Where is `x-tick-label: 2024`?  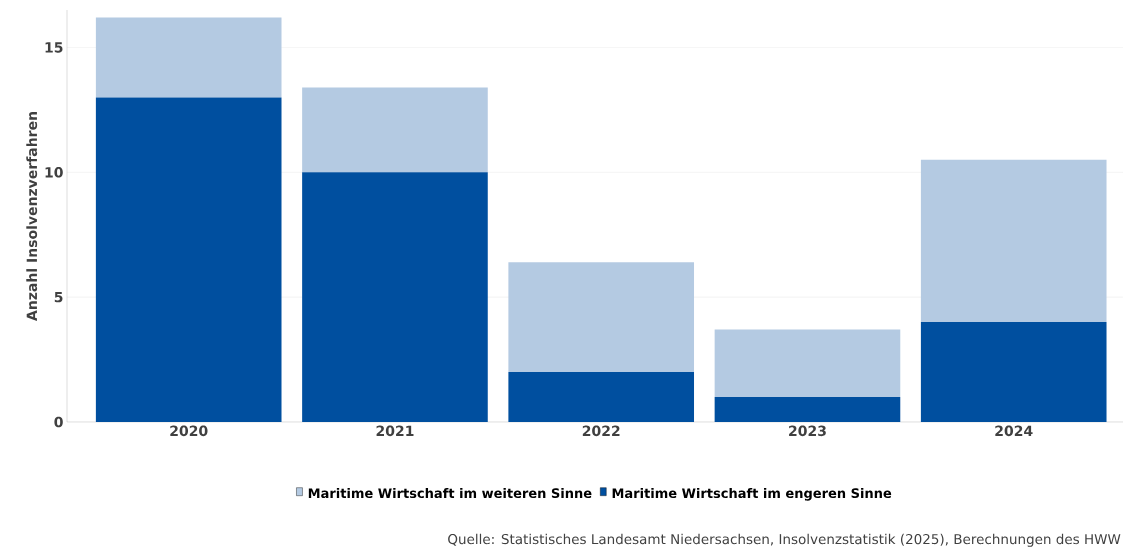
x-tick-label: 2024 is located at coordinates (1014, 431).